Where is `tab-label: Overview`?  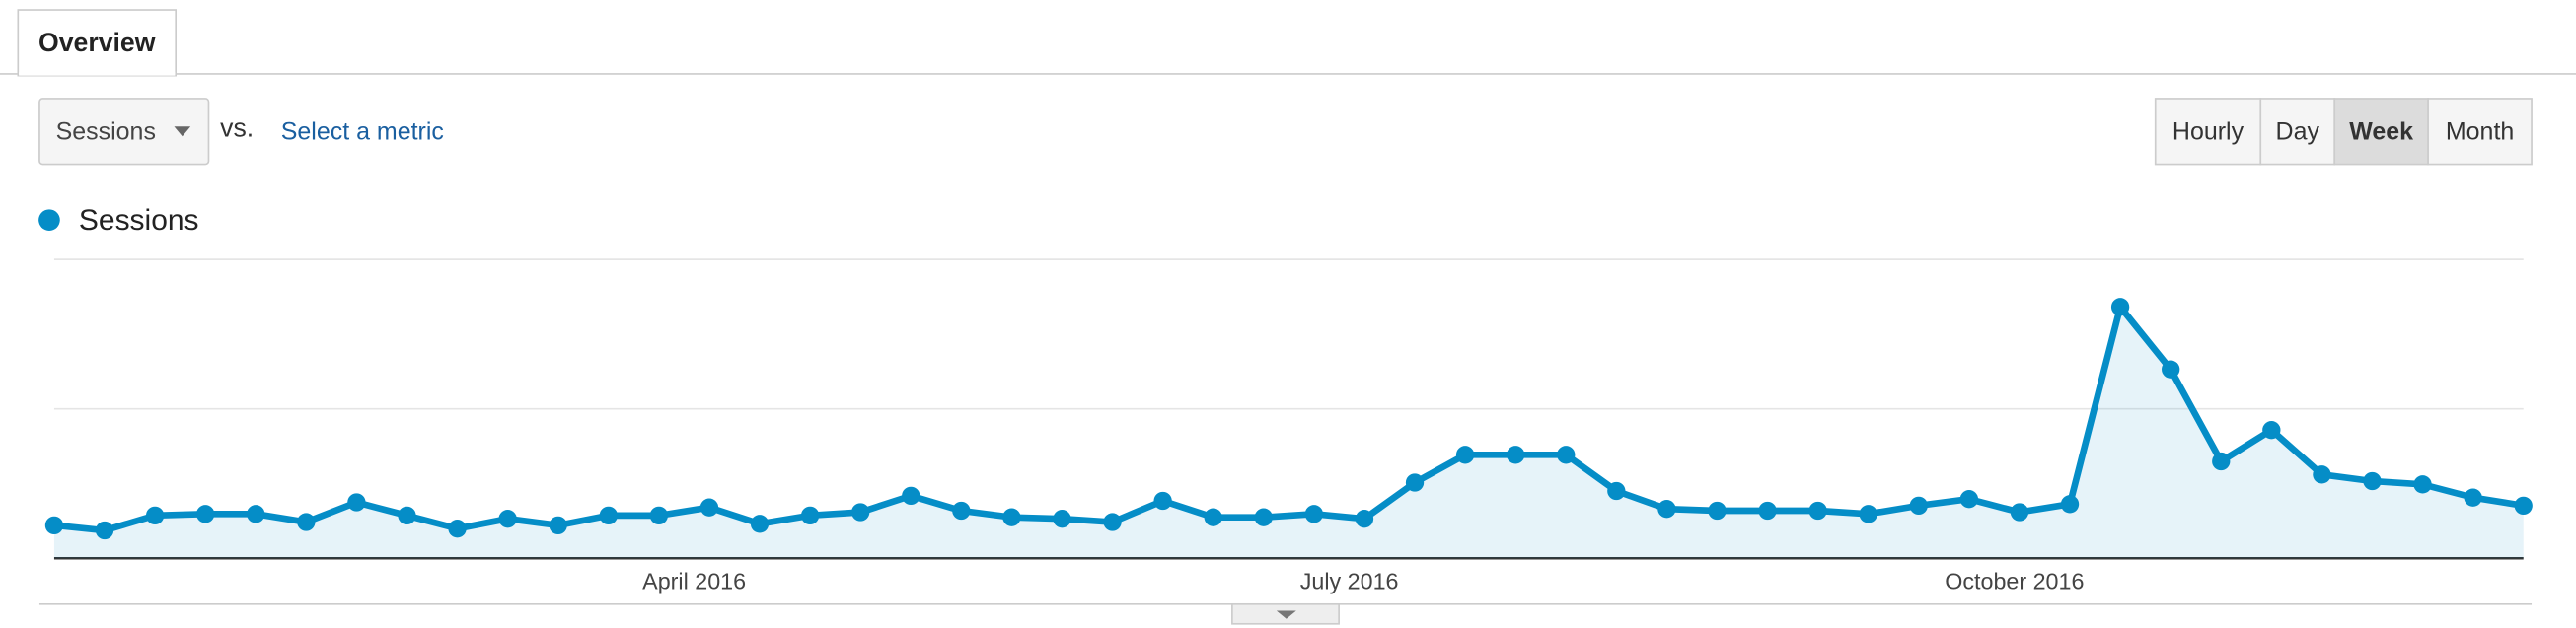 tab-label: Overview is located at coordinates (97, 42).